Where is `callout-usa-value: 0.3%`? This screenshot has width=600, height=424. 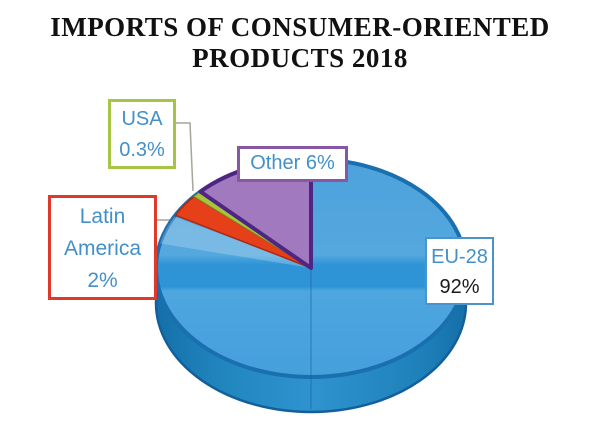
callout-usa-value: 0.3% is located at coordinates (142, 150).